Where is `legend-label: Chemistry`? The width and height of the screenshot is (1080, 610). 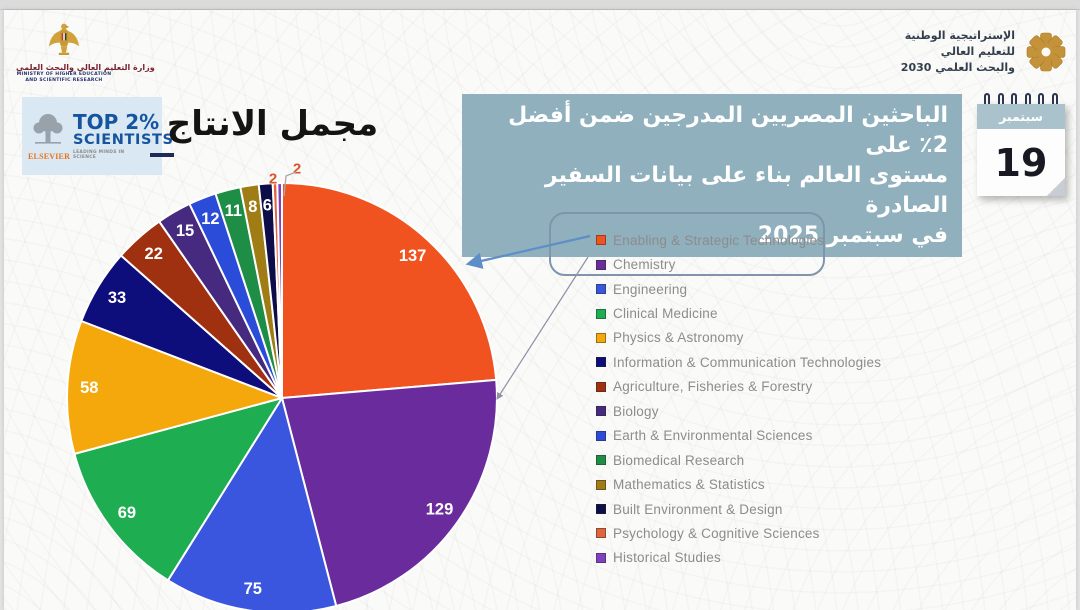 legend-label: Chemistry is located at coordinates (644, 265).